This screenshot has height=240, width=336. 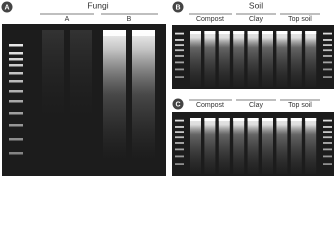 I want to click on group-label: B, so click(x=129, y=19).